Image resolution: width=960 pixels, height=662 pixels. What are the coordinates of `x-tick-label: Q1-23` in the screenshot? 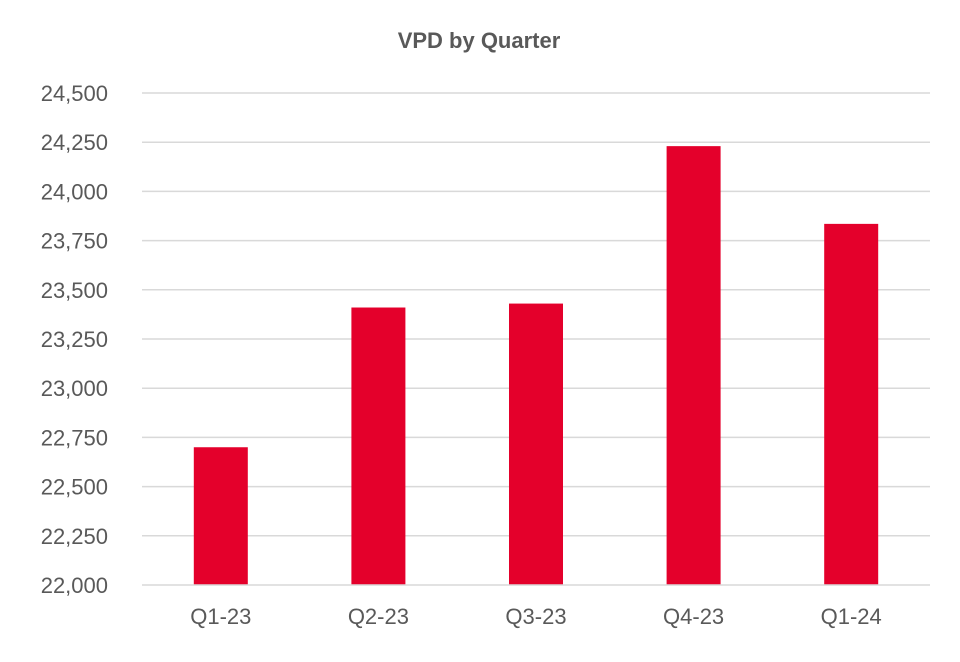 It's located at (220, 616).